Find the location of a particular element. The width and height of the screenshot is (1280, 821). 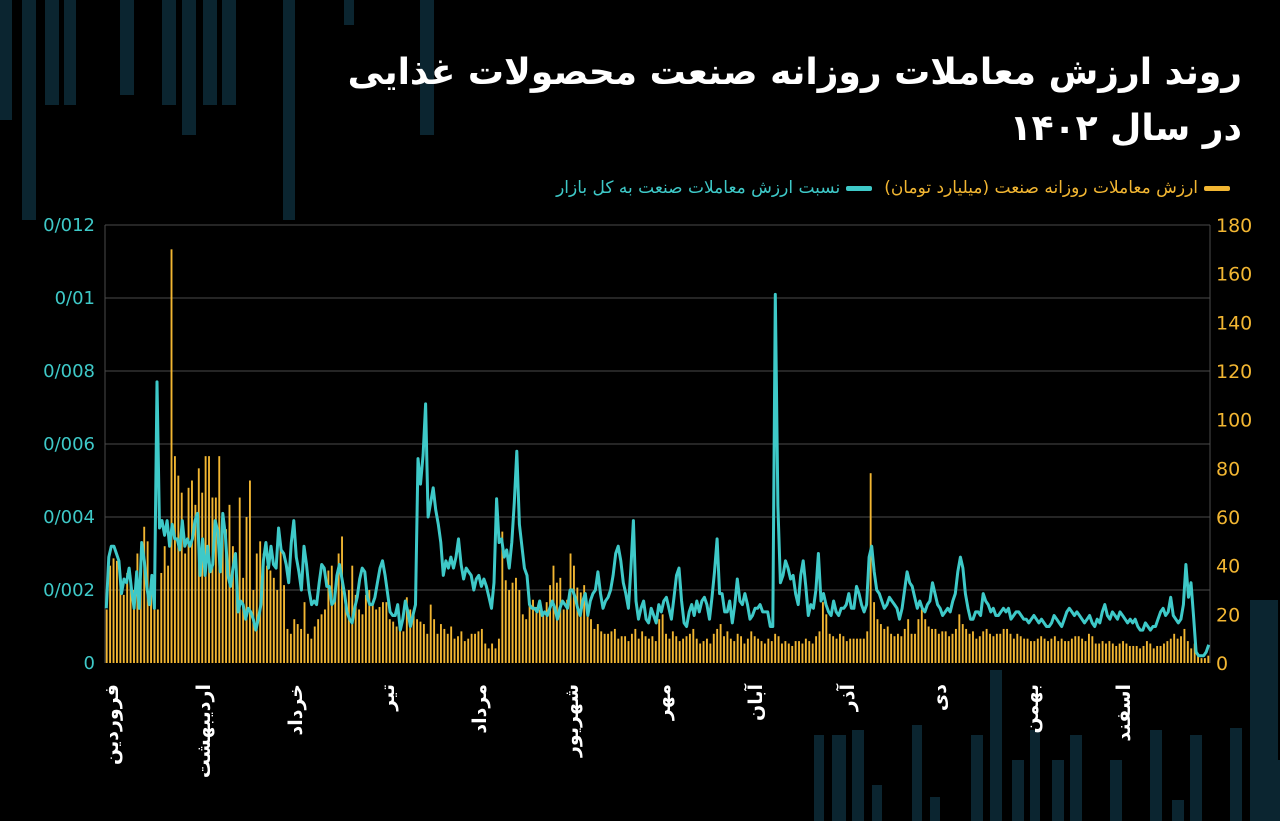

right-tick-label: 0 is located at coordinates (1222, 664).